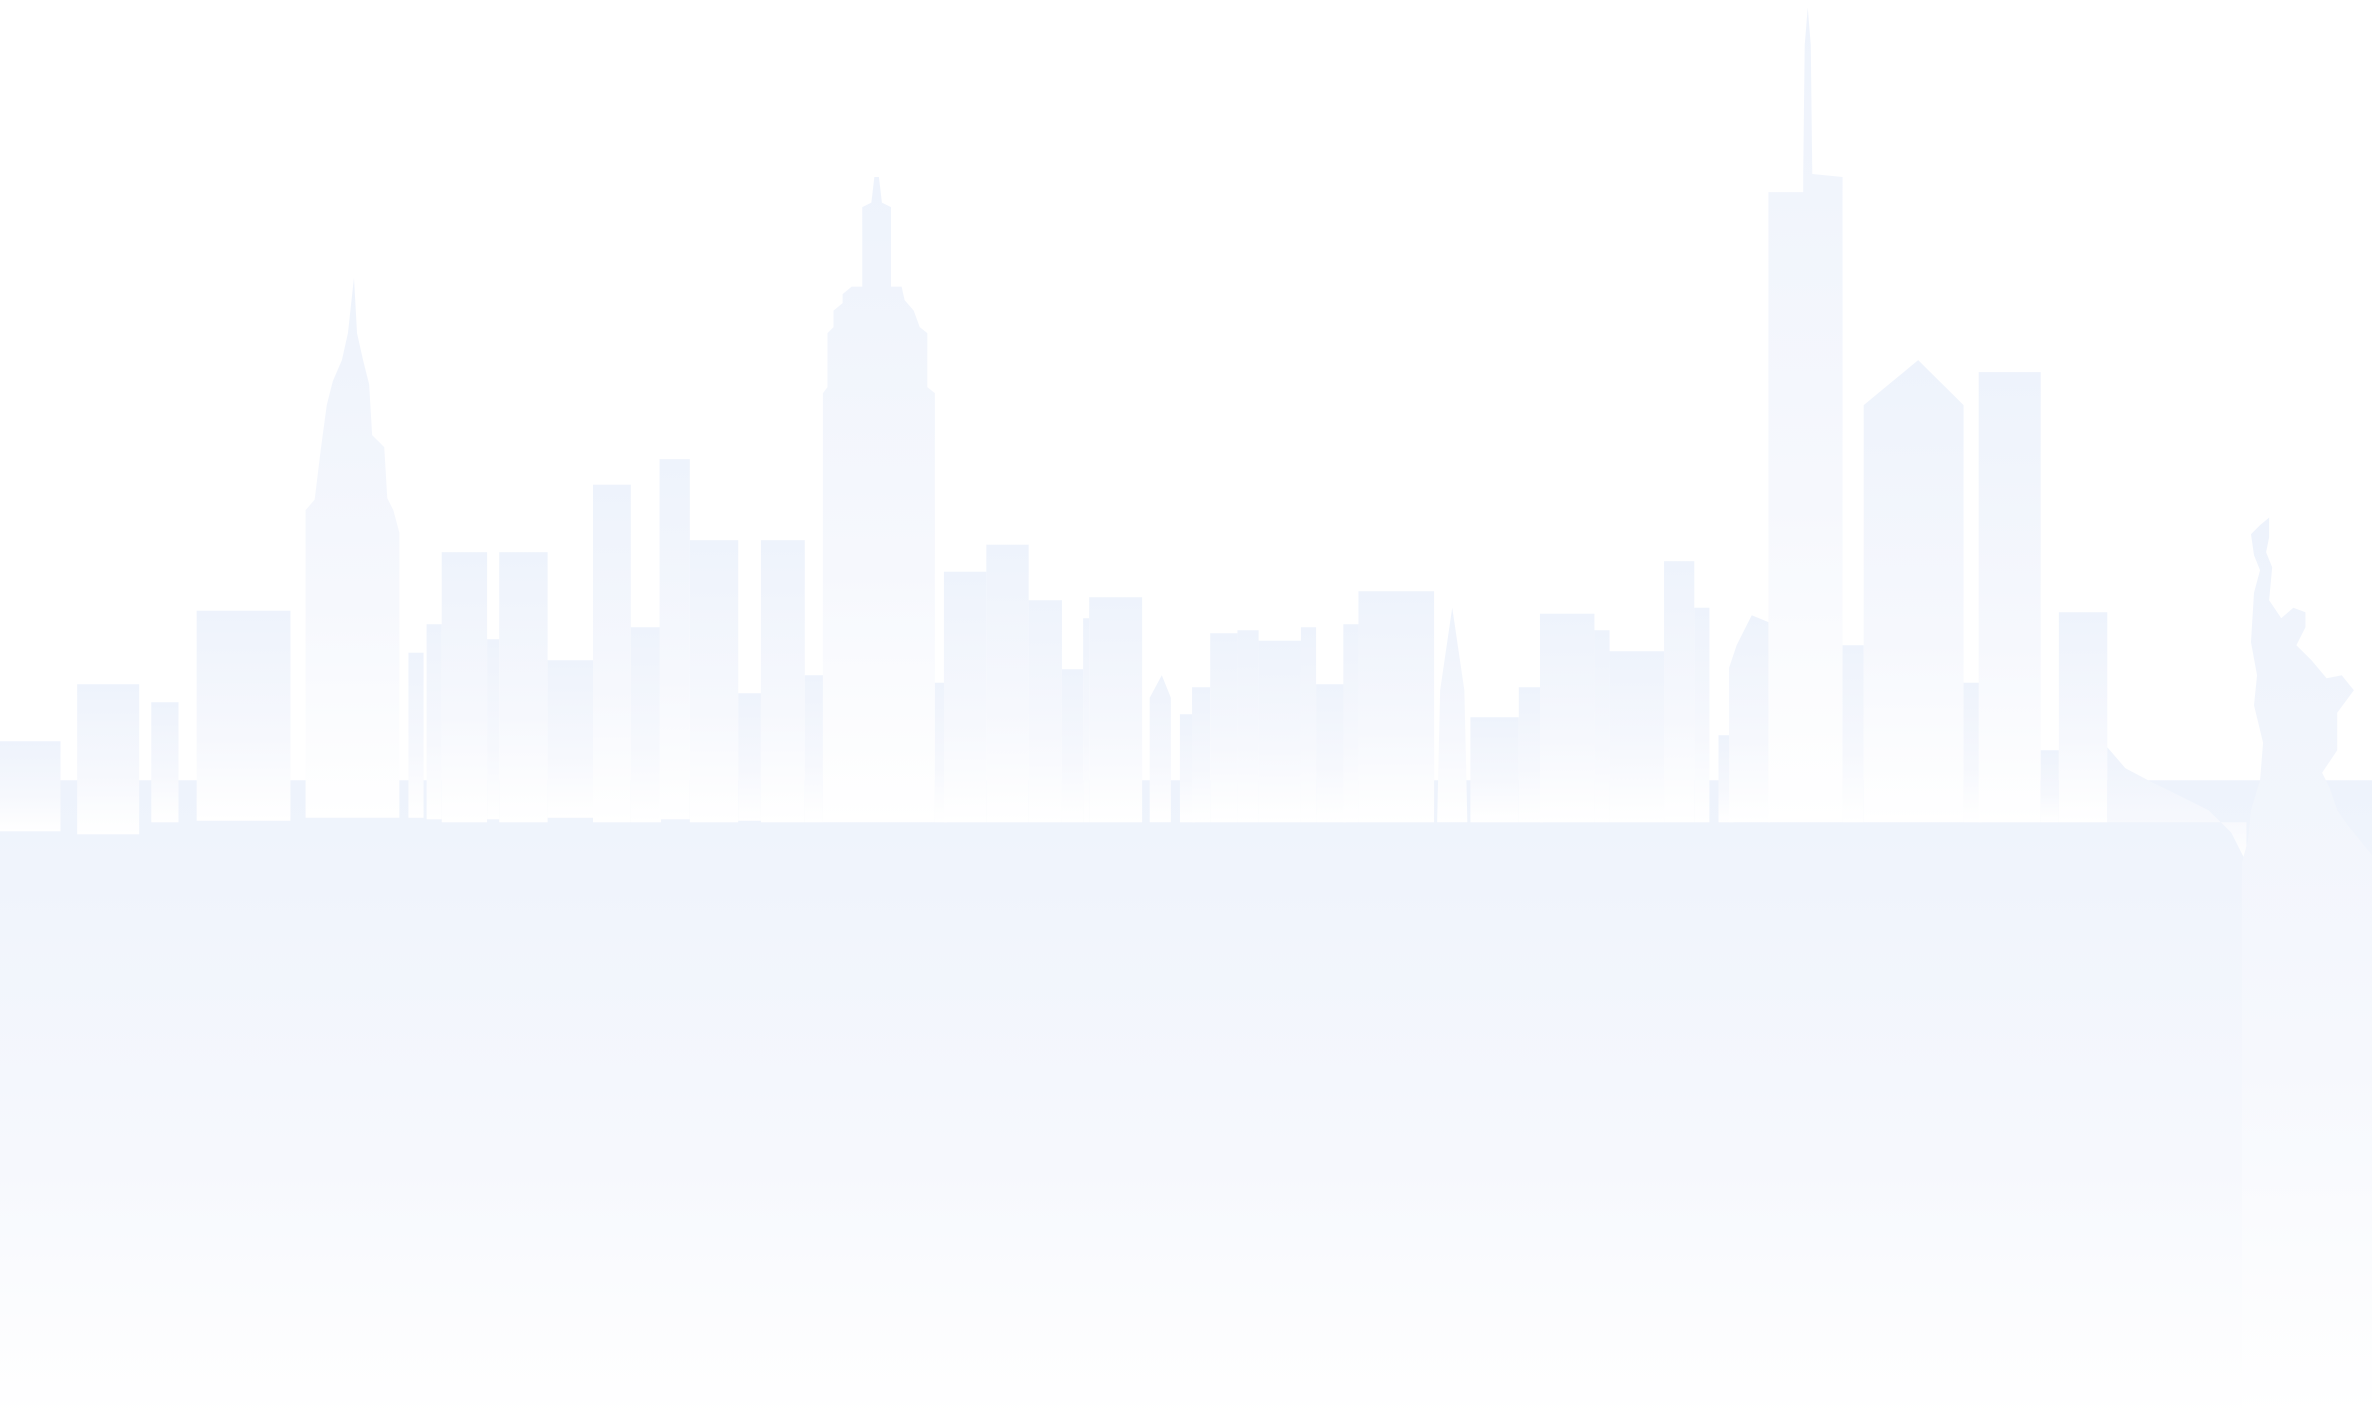 This screenshot has width=2372, height=1418. I want to click on tall-tower, so click(878, 500).